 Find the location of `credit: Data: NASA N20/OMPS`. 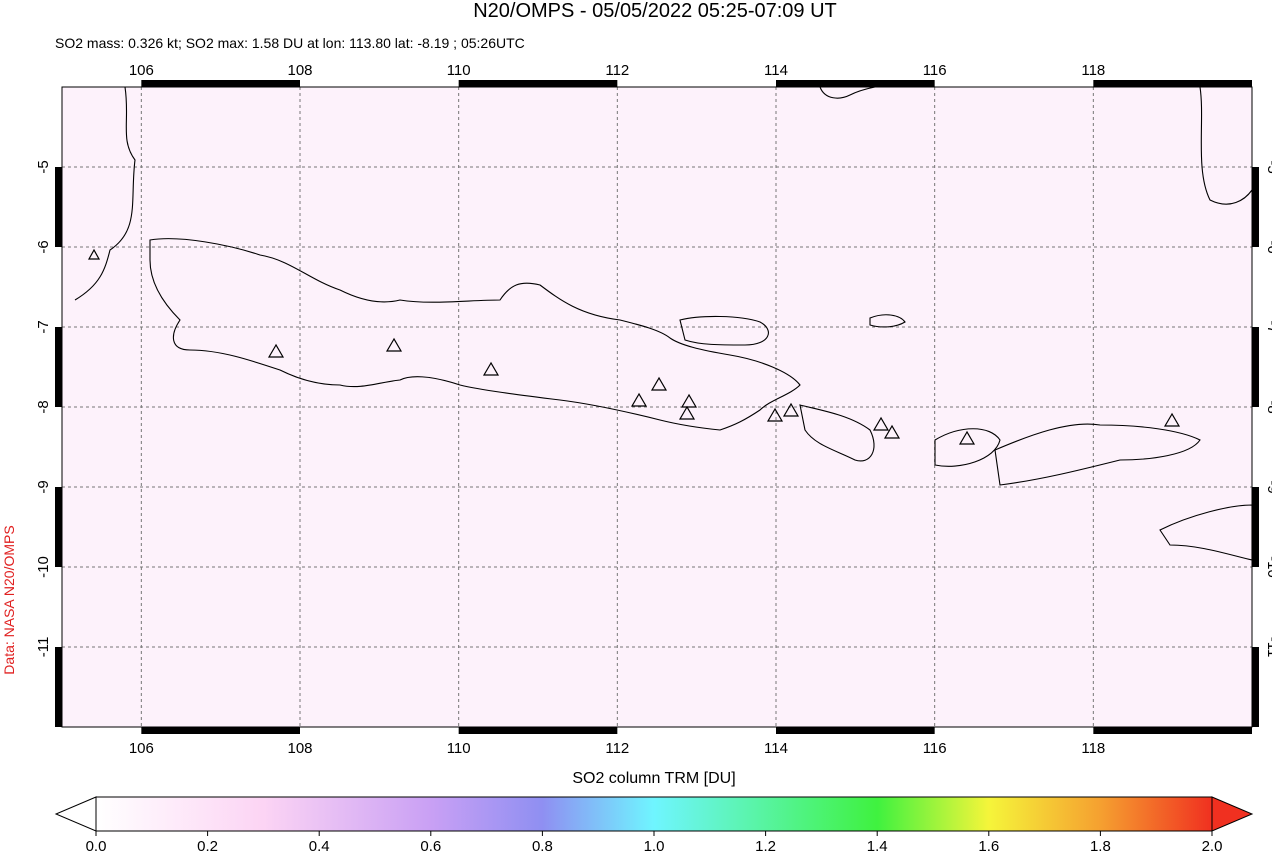

credit: Data: NASA N20/OMPS is located at coordinates (9, 599).